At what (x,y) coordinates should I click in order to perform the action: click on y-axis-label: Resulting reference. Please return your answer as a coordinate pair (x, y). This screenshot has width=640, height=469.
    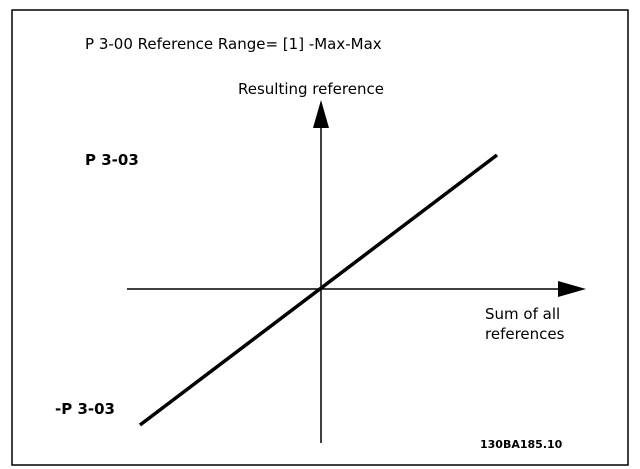
    Looking at the image, I should click on (311, 89).